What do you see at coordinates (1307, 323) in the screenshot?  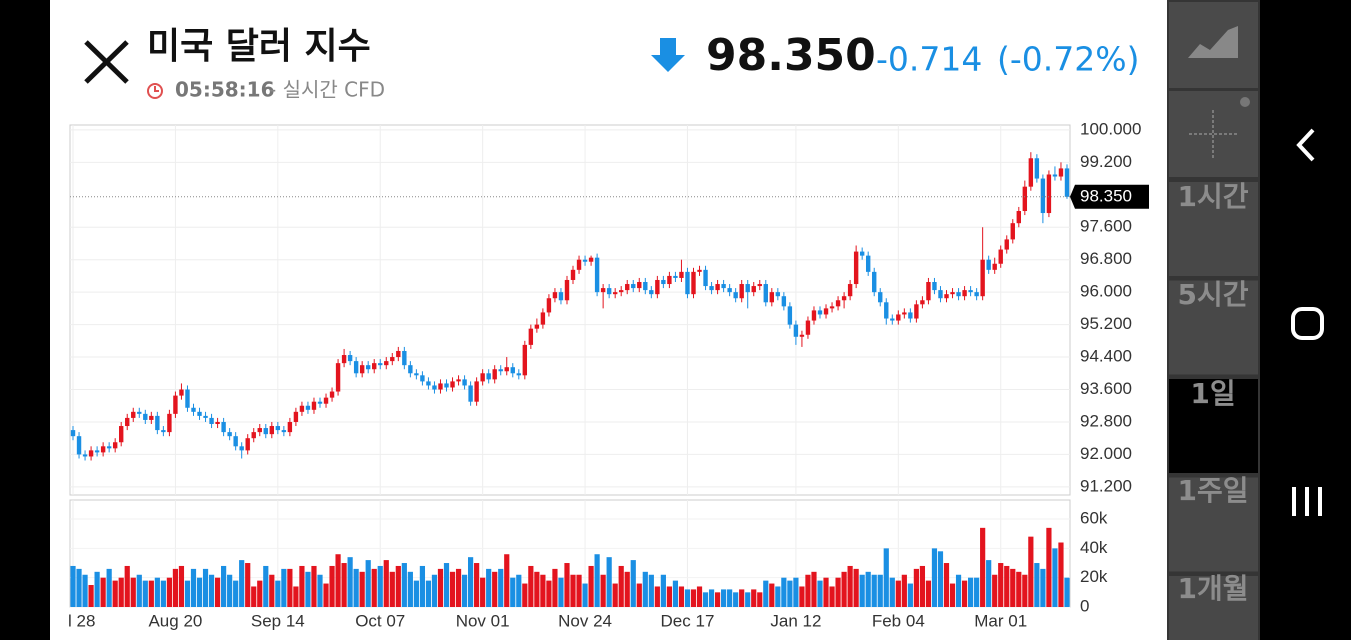 I see `home-button` at bounding box center [1307, 323].